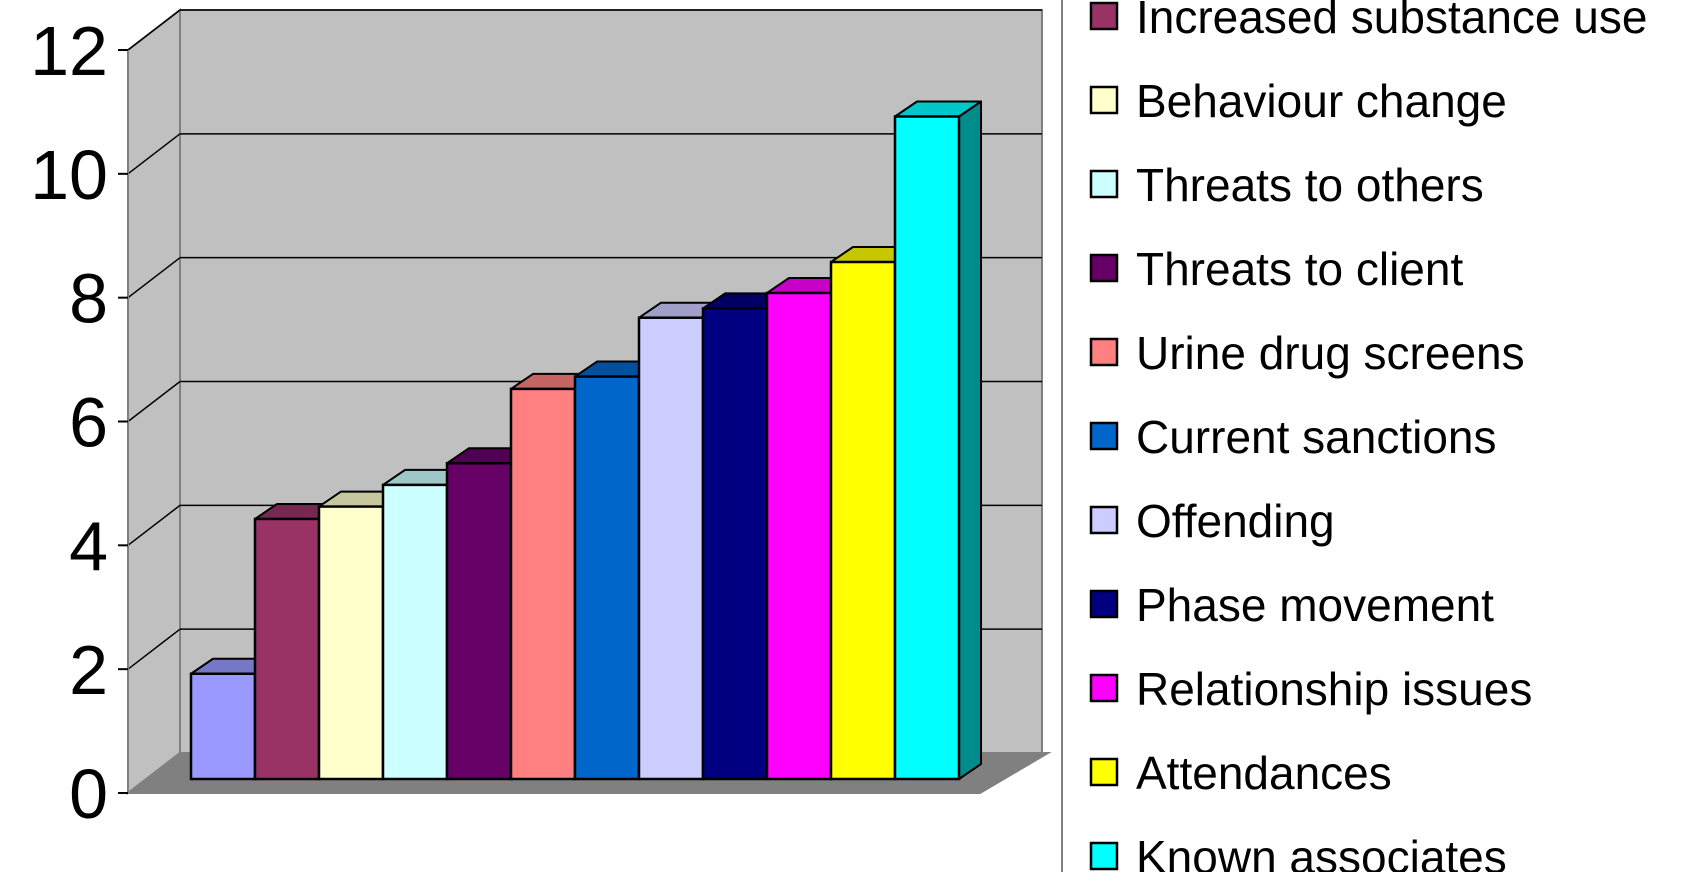 The image size is (1695, 872). I want to click on legend-item: Urine drug screens, so click(1307, 353).